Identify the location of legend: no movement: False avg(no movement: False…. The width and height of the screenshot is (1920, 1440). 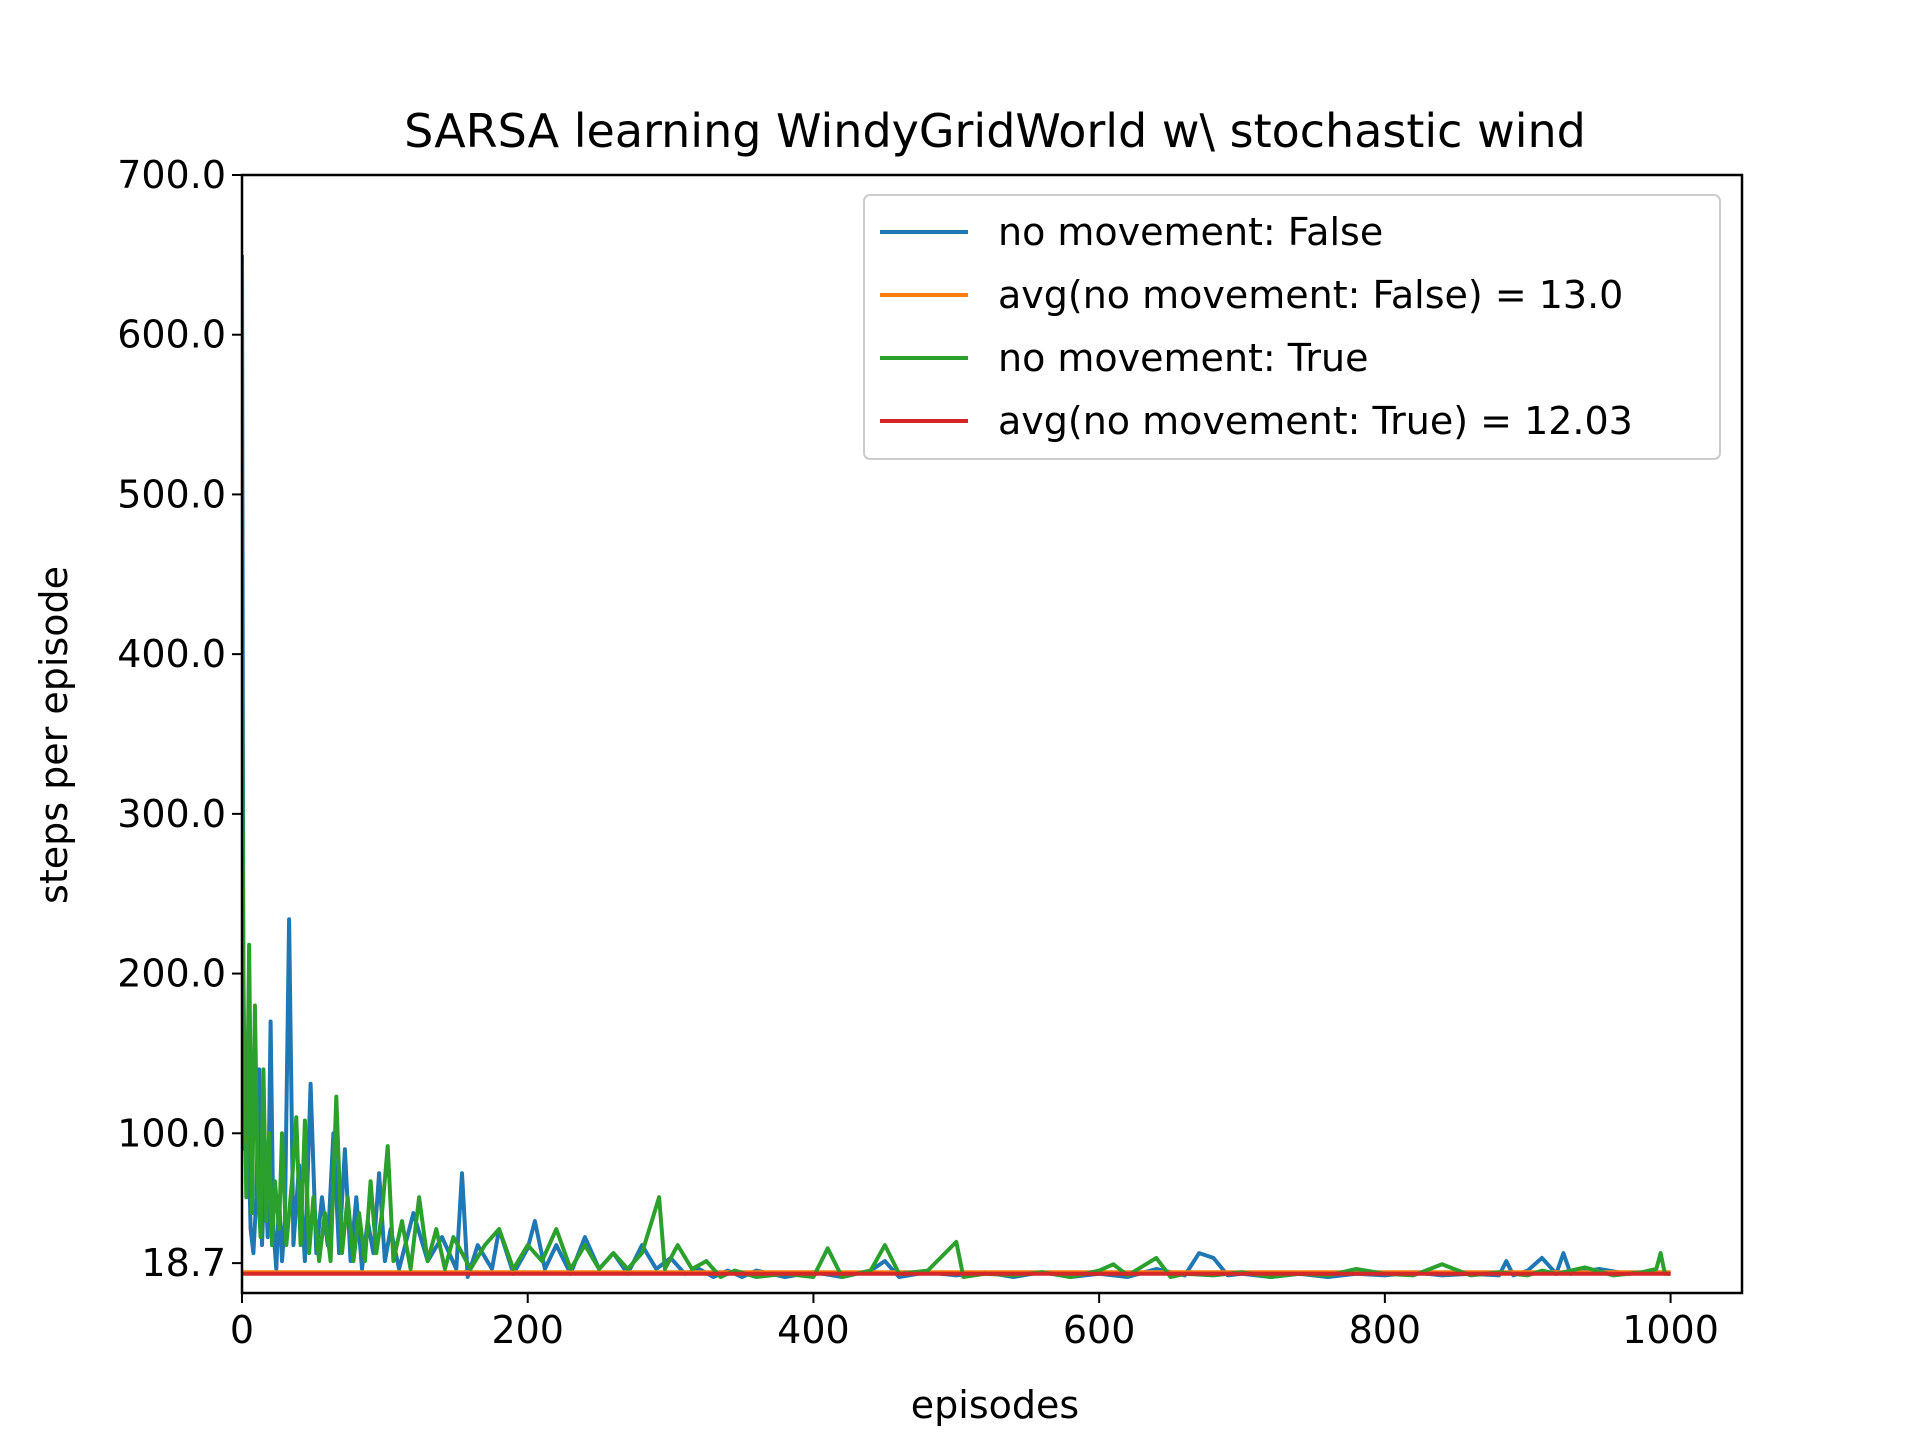
(1292, 327).